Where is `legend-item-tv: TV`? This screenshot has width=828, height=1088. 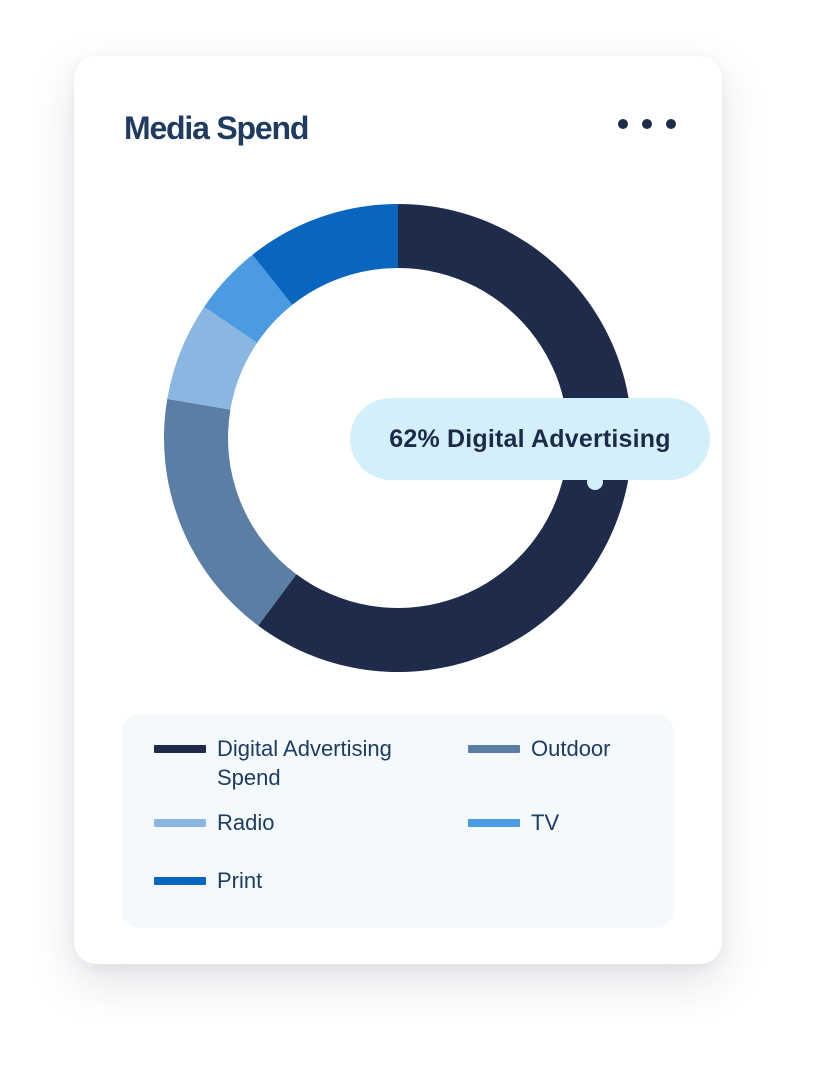 legend-item-tv: TV is located at coordinates (609, 822).